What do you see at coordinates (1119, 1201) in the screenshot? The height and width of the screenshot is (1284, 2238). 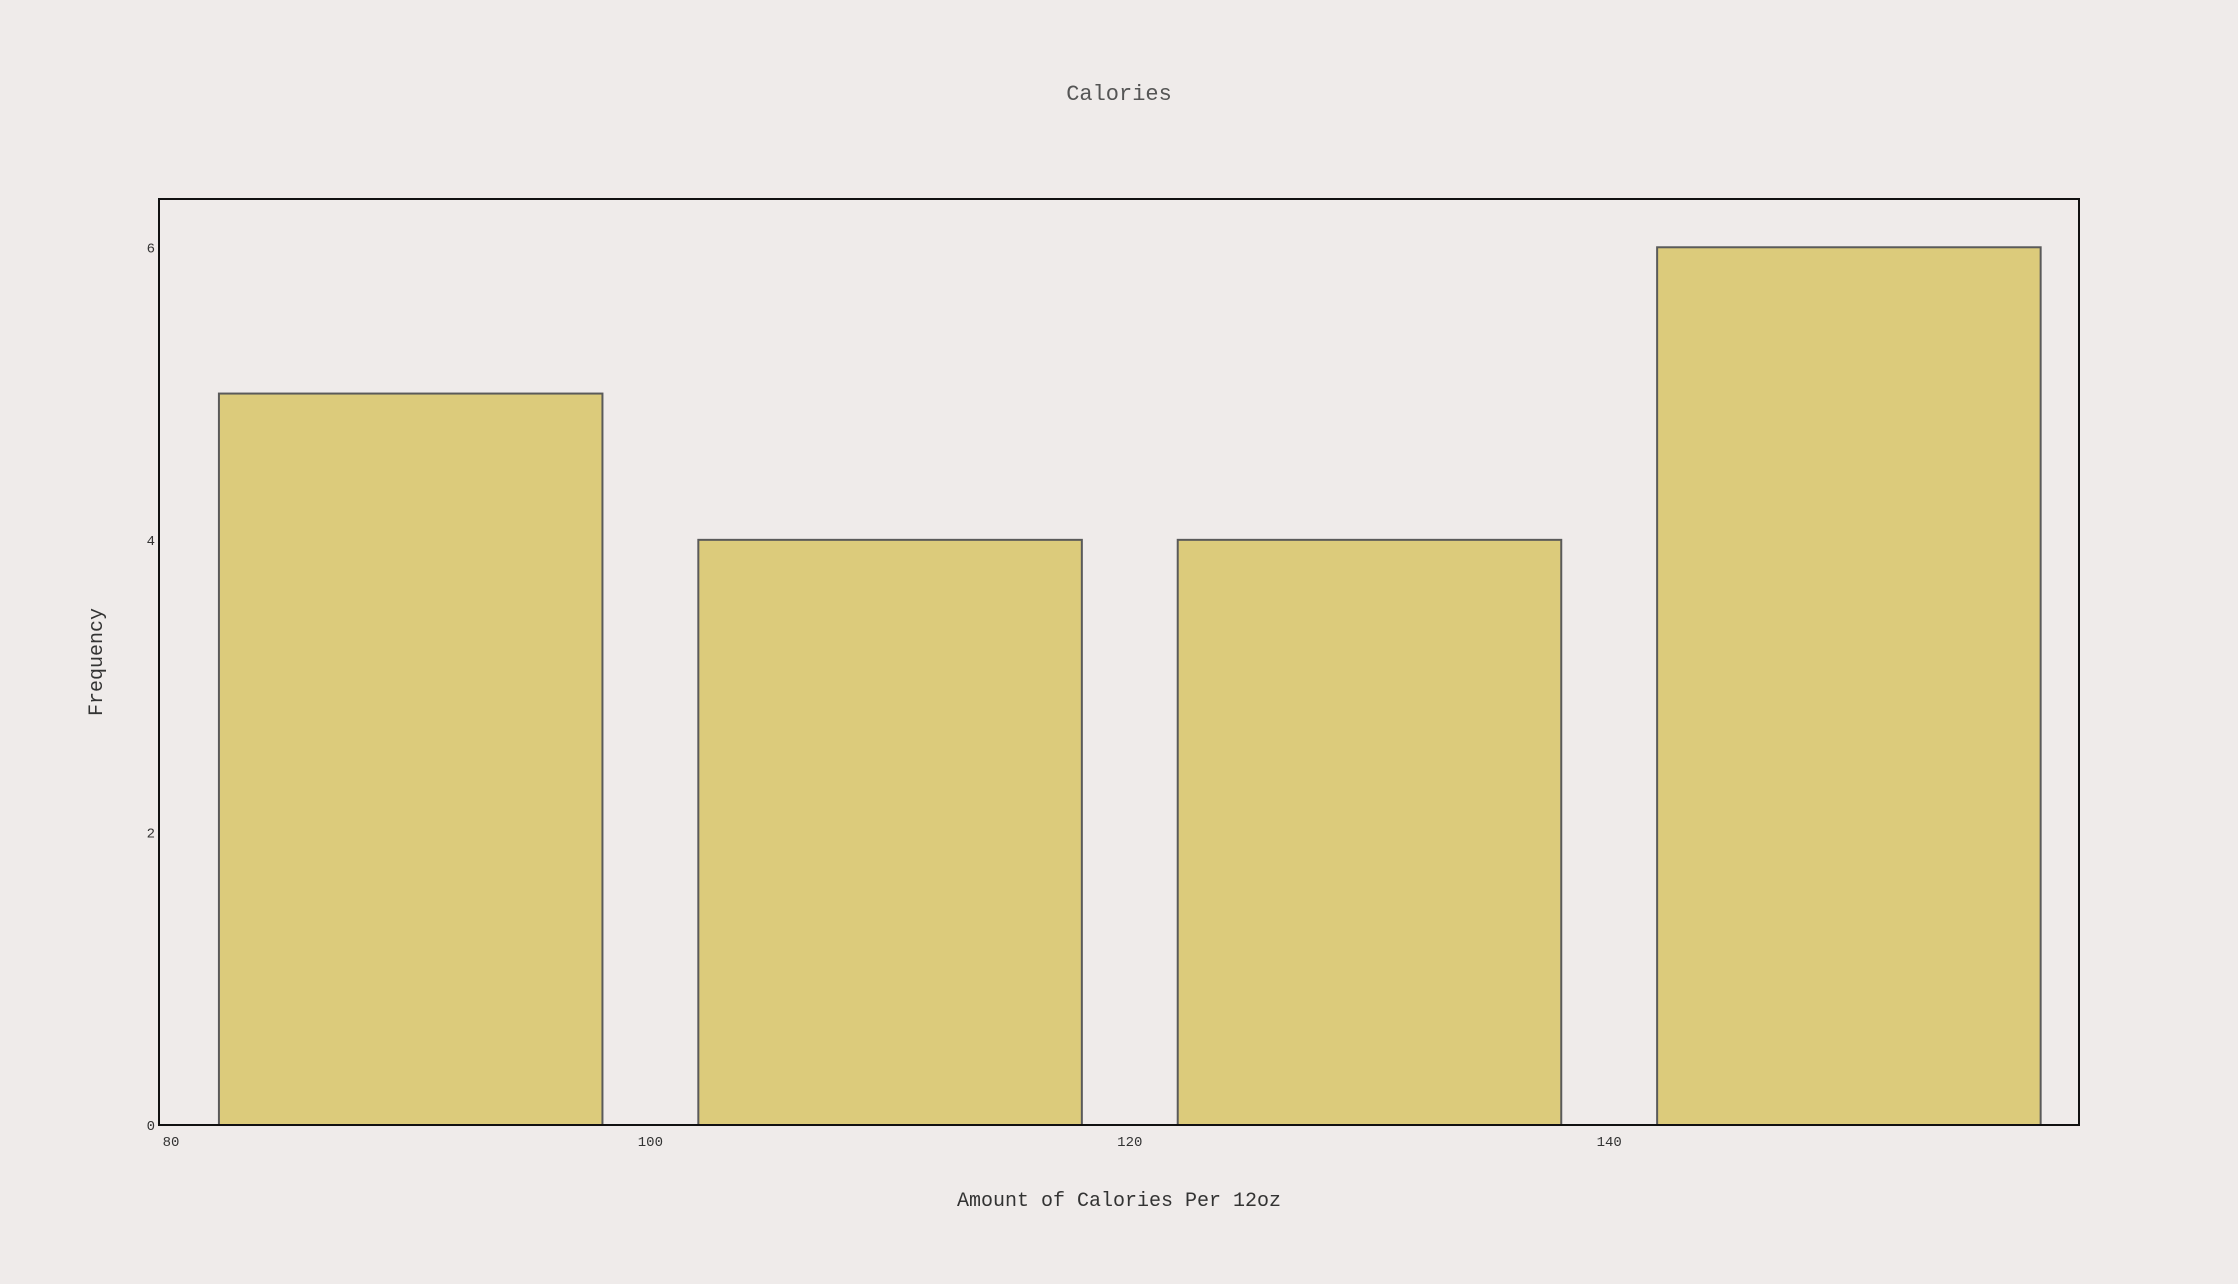 I see `x-axis-title: Amount of Calories Per 12oz` at bounding box center [1119, 1201].